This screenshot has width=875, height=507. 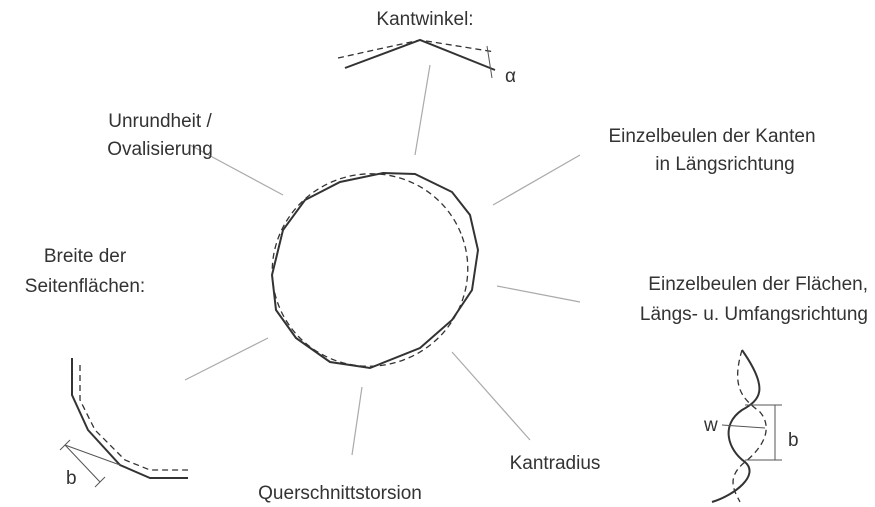 I want to click on label: Seitenflächen:, so click(x=85, y=286).